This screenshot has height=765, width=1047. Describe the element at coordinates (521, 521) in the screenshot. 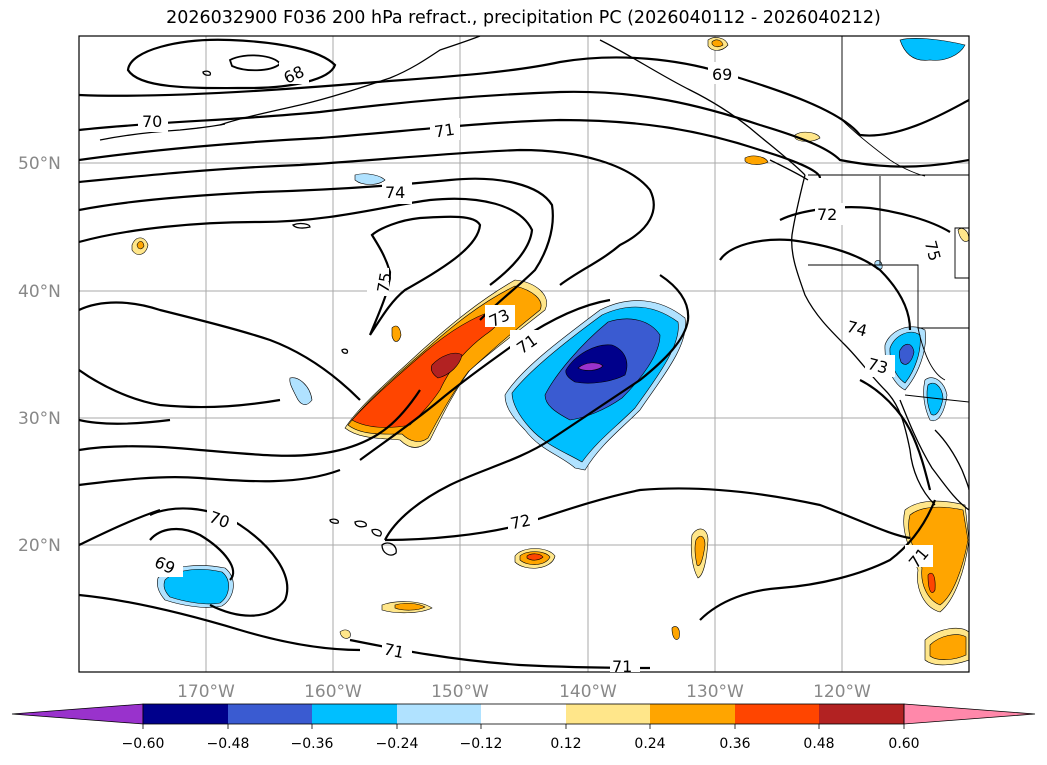

I see `contour-label-72-s: 72` at that location.